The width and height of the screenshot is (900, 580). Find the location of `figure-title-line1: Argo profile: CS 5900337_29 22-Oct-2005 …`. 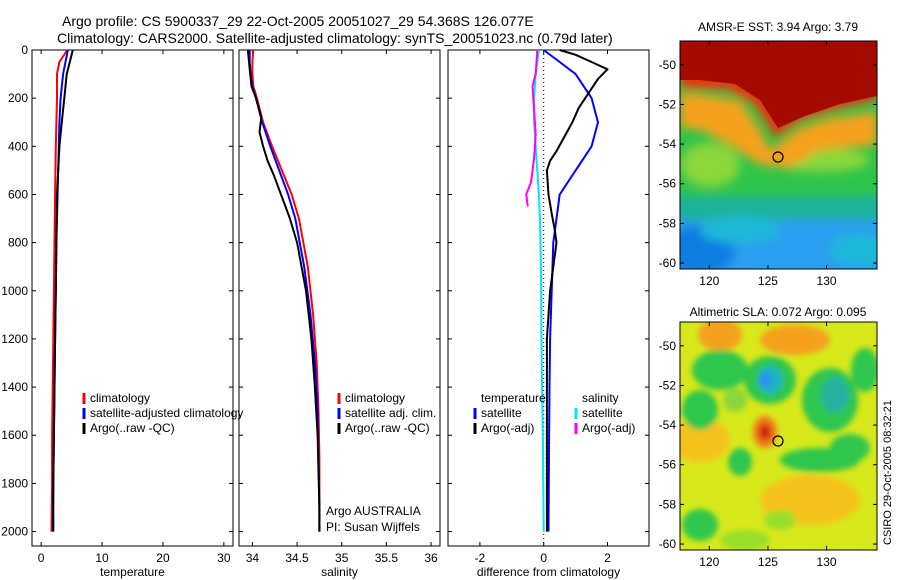

figure-title-line1: Argo profile: CS 5900337_29 22-Oct-2005 … is located at coordinates (298, 21).